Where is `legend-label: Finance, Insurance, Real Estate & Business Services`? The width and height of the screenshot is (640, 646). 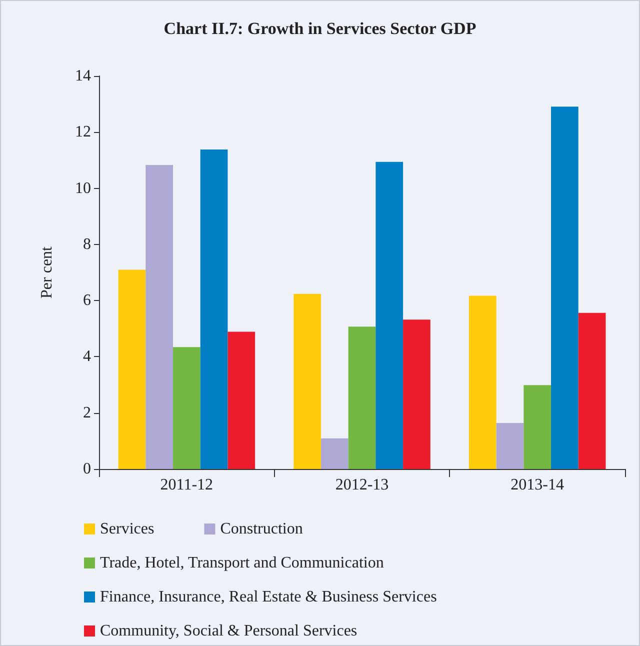 legend-label: Finance, Insurance, Real Estate & Business Services is located at coordinates (268, 597).